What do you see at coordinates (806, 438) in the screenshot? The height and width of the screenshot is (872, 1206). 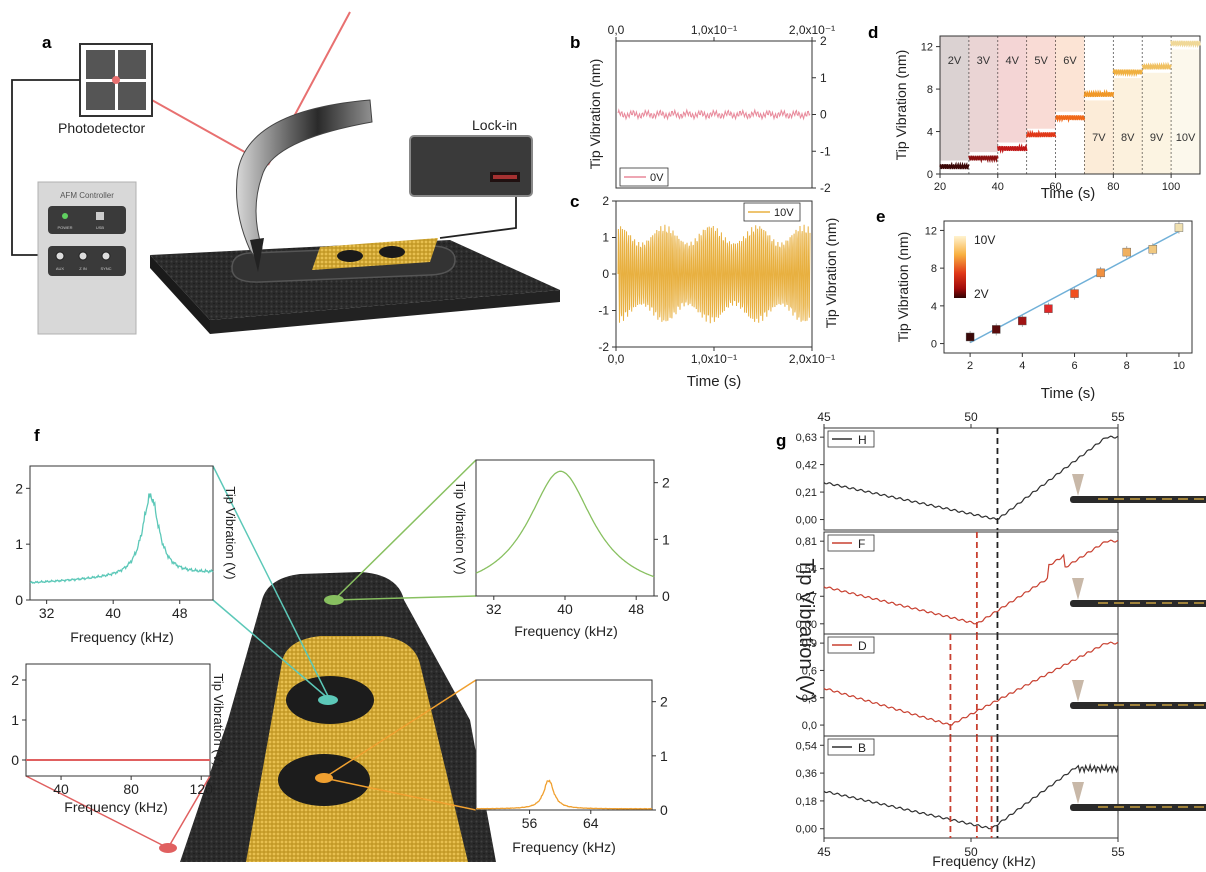 I see `y-tick-label: 0,63` at bounding box center [806, 438].